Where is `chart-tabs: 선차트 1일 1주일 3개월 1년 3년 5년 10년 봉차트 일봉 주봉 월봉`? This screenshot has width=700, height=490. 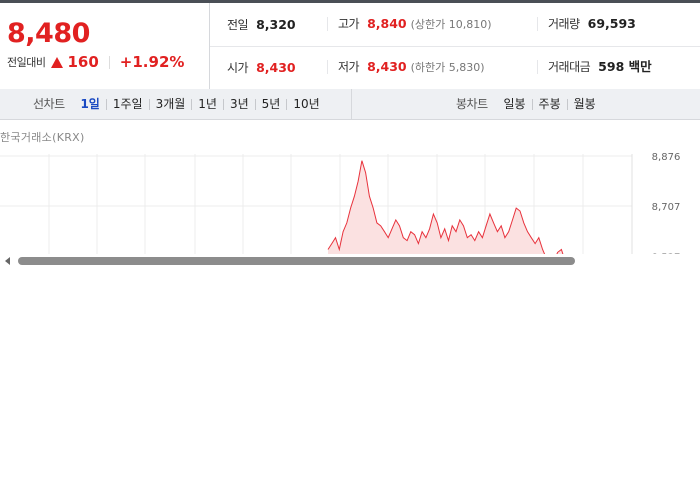 chart-tabs: 선차트 1일 1주일 3개월 1년 3년 5년 10년 봉차트 일봉 주봉 월봉 is located at coordinates (350, 104).